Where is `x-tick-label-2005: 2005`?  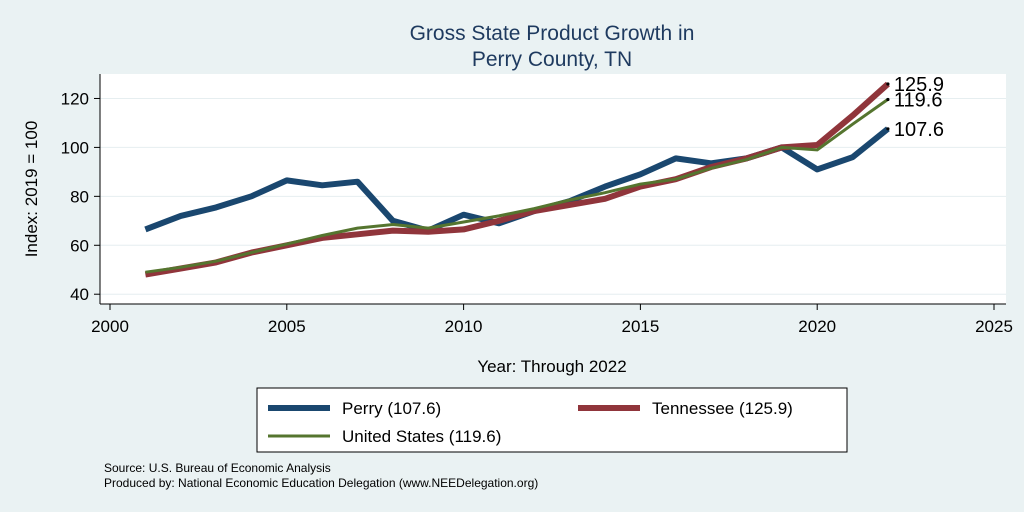 x-tick-label-2005: 2005 is located at coordinates (287, 326).